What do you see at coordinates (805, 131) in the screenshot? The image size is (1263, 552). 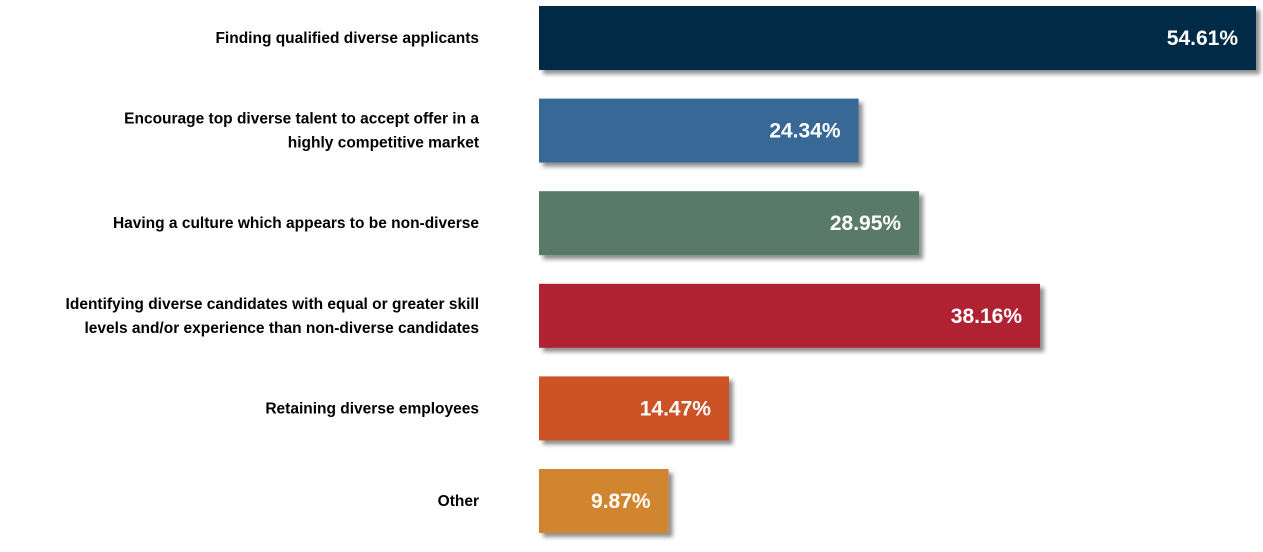 I see `value-label-1: 24.34%` at bounding box center [805, 131].